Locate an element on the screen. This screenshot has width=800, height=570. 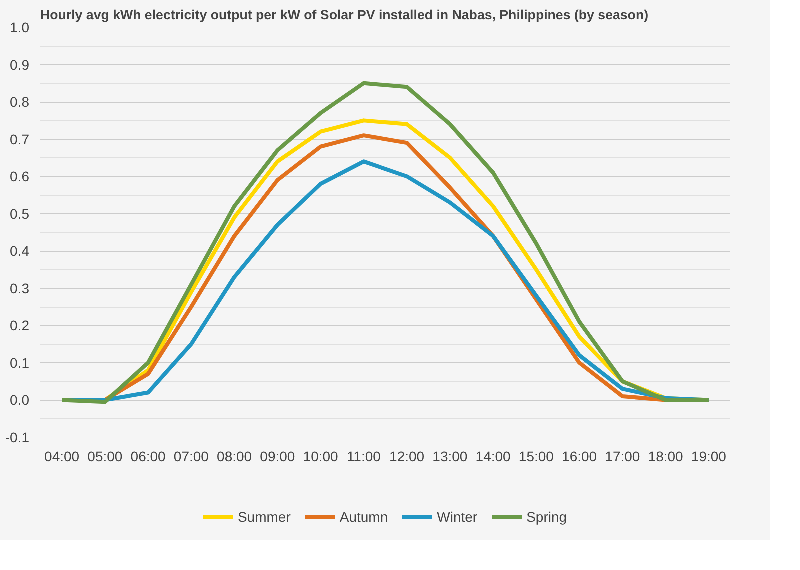
legend-label: Spring is located at coordinates (547, 516).